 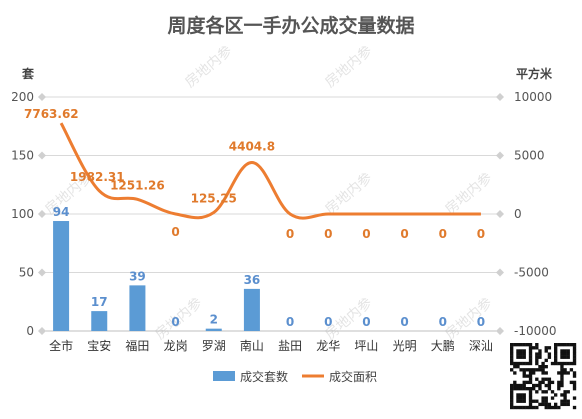 What do you see at coordinates (22, 214) in the screenshot?
I see `left-tick-label: 100` at bounding box center [22, 214].